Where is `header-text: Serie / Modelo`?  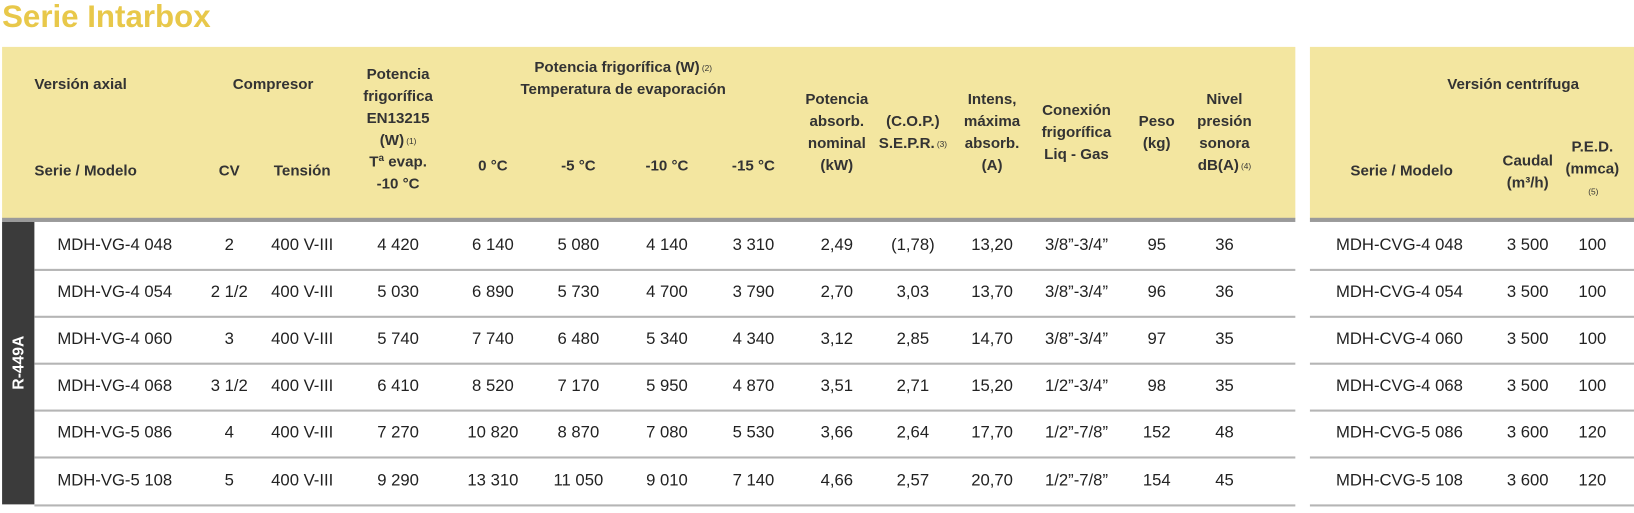 header-text: Serie / Modelo is located at coordinates (1401, 171).